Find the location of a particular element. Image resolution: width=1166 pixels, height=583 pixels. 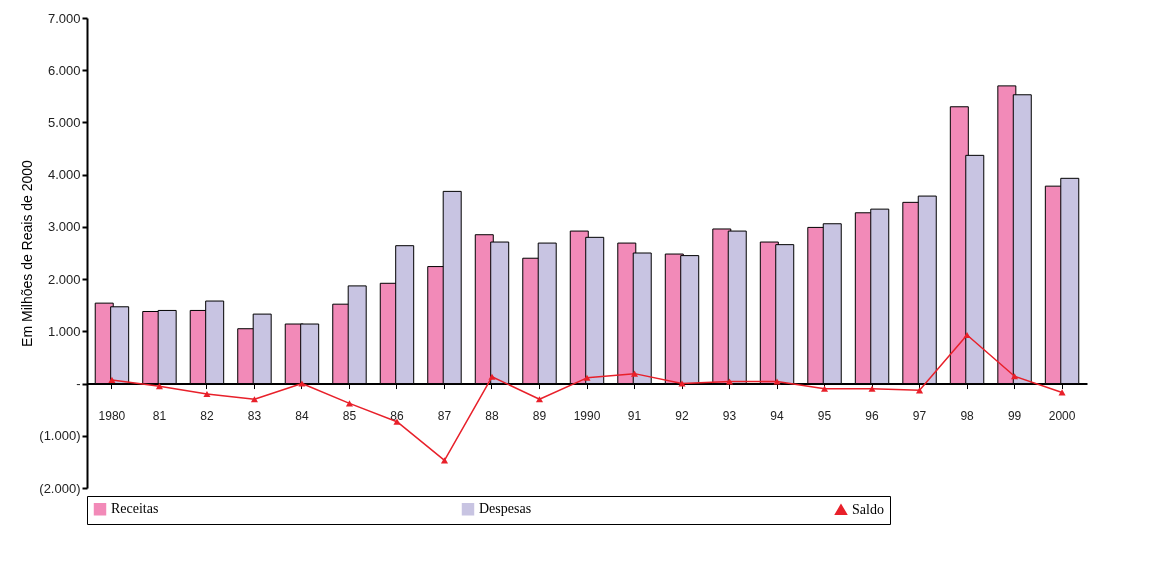

y-tick-label: 1.000 is located at coordinates (64, 331).